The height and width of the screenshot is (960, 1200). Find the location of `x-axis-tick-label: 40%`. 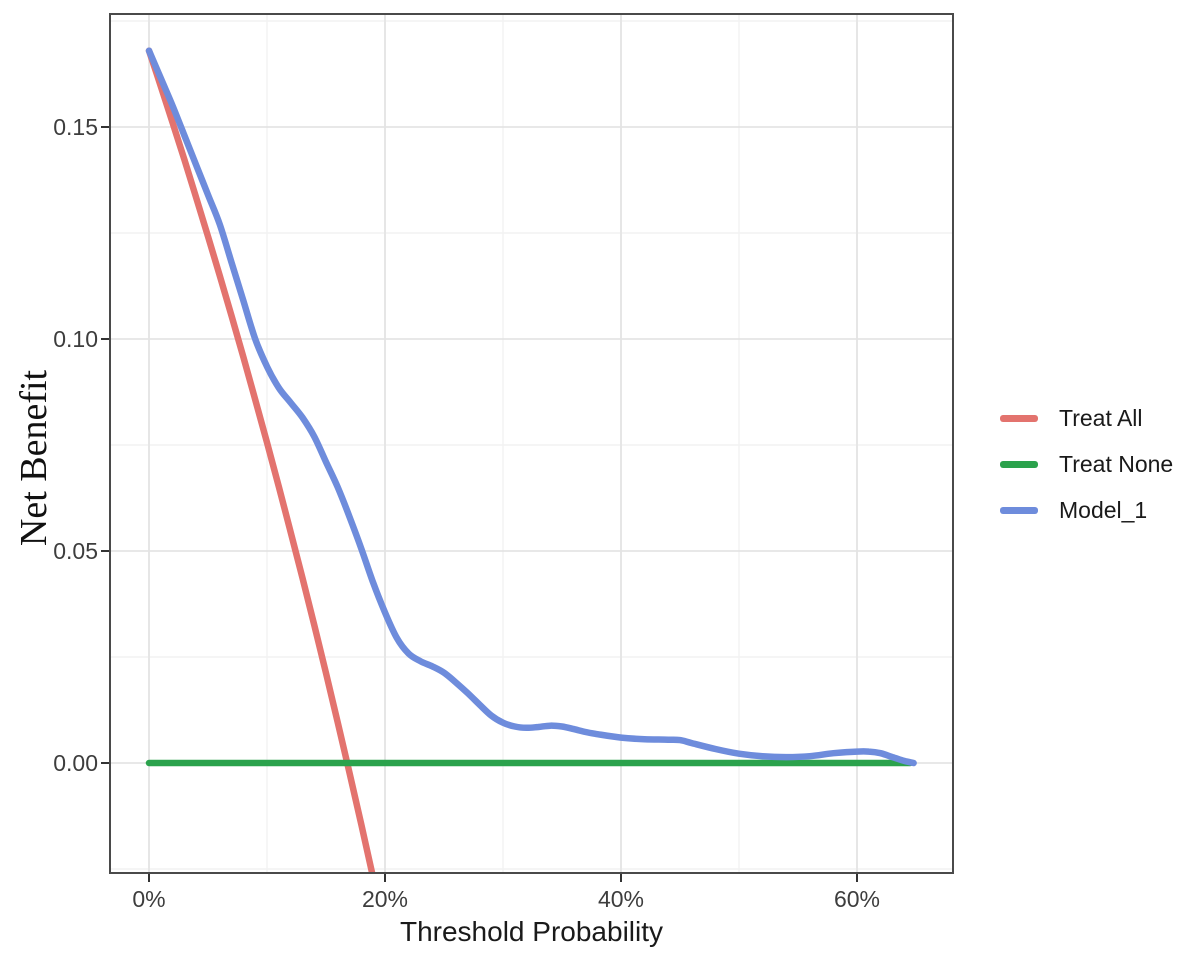

x-axis-tick-label: 40% is located at coordinates (621, 899).